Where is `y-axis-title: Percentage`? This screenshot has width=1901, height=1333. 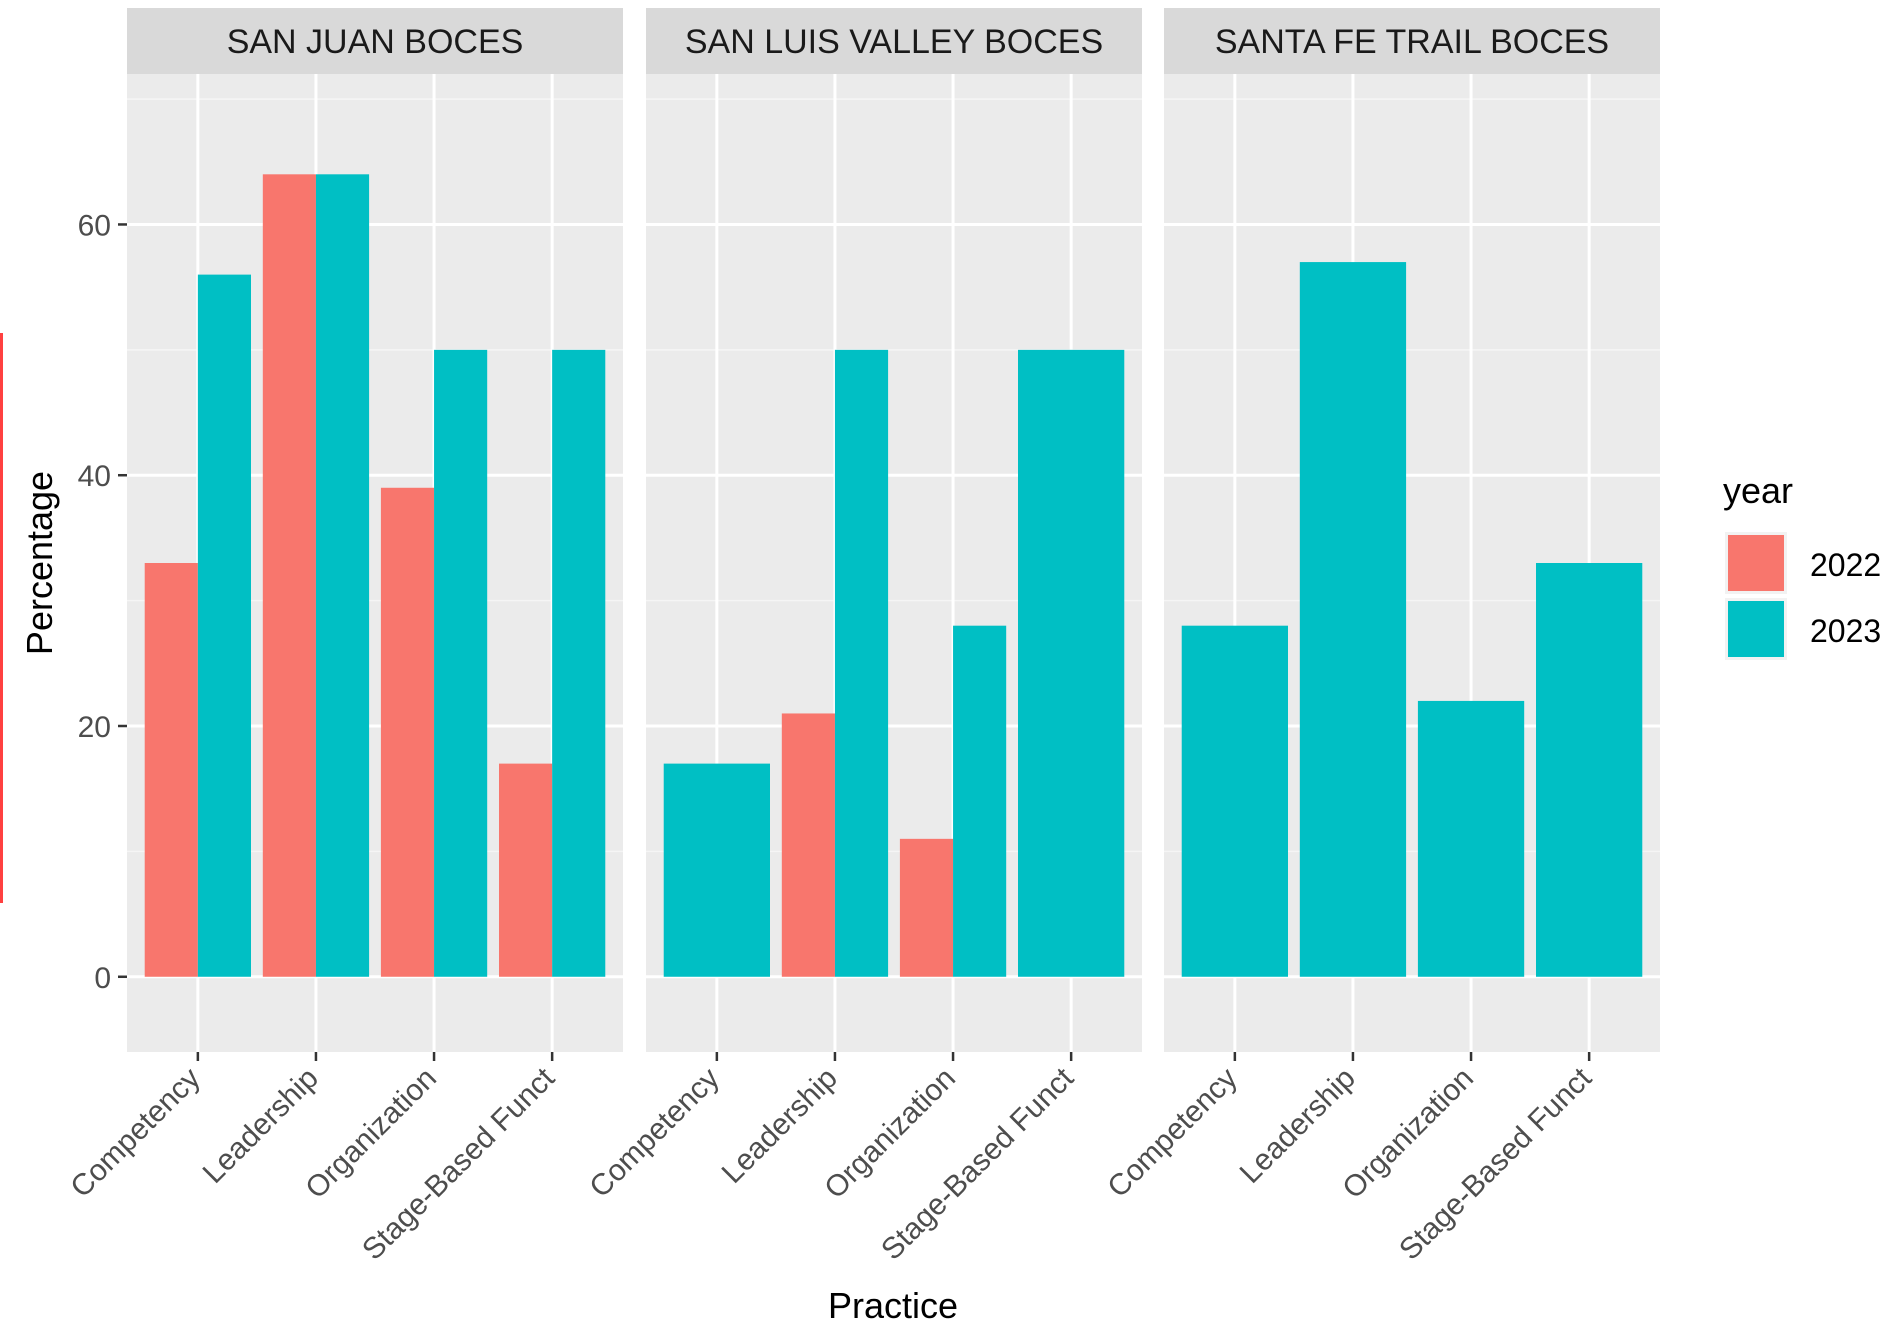
y-axis-title: Percentage is located at coordinates (39, 563).